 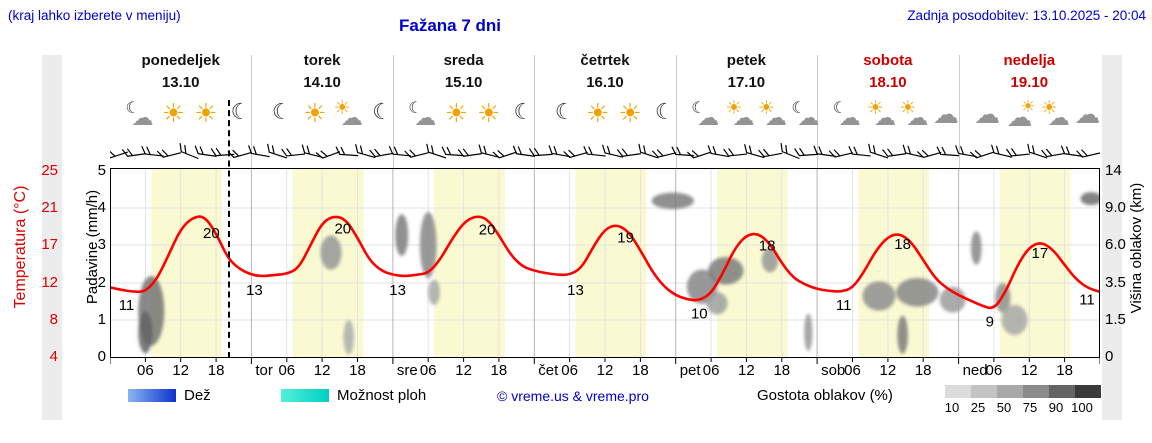 I want to click on day-date: 17.10, so click(x=746, y=82).